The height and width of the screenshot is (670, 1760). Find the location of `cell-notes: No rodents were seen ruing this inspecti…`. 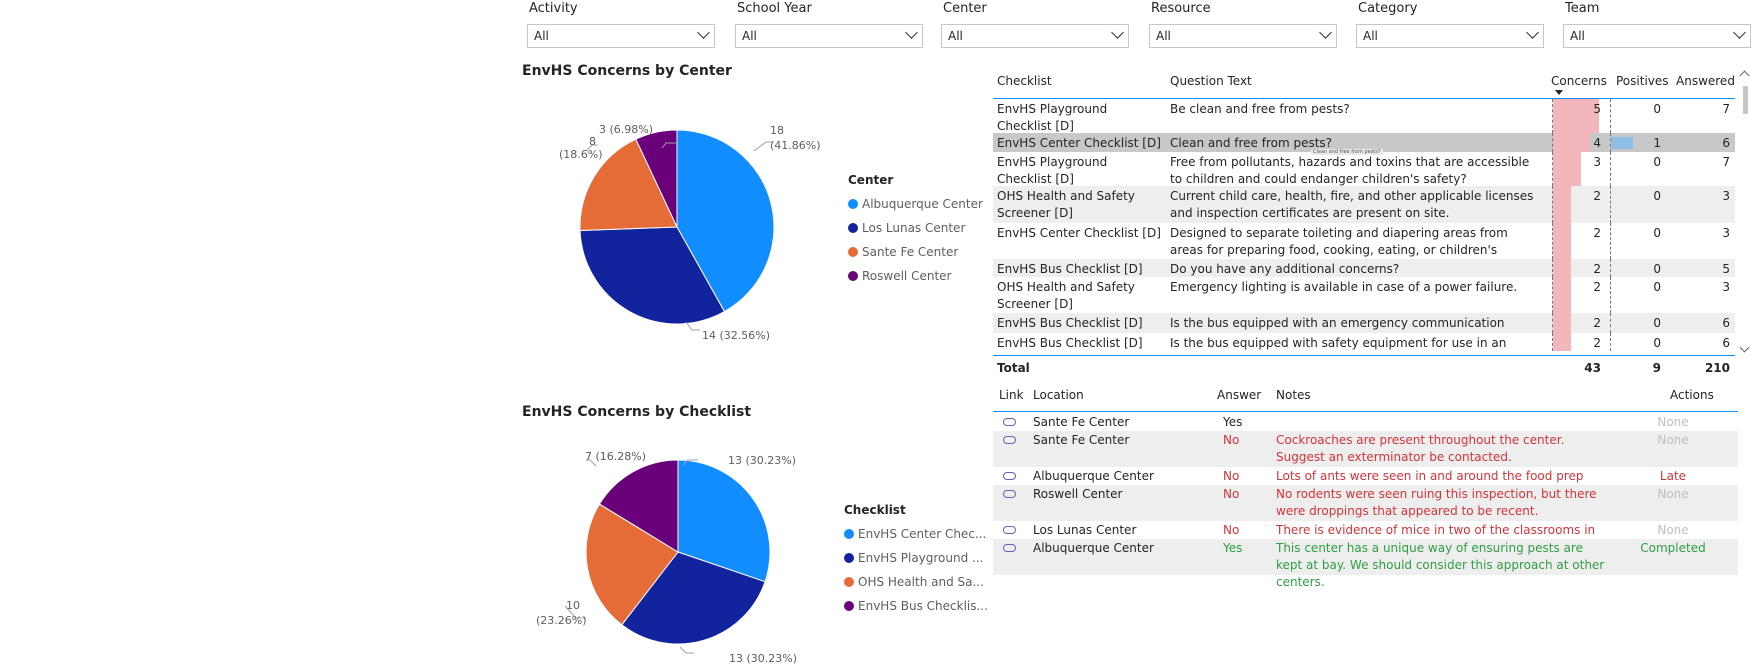

cell-notes: No rodents were seen ruing this inspecti… is located at coordinates (1436, 502).